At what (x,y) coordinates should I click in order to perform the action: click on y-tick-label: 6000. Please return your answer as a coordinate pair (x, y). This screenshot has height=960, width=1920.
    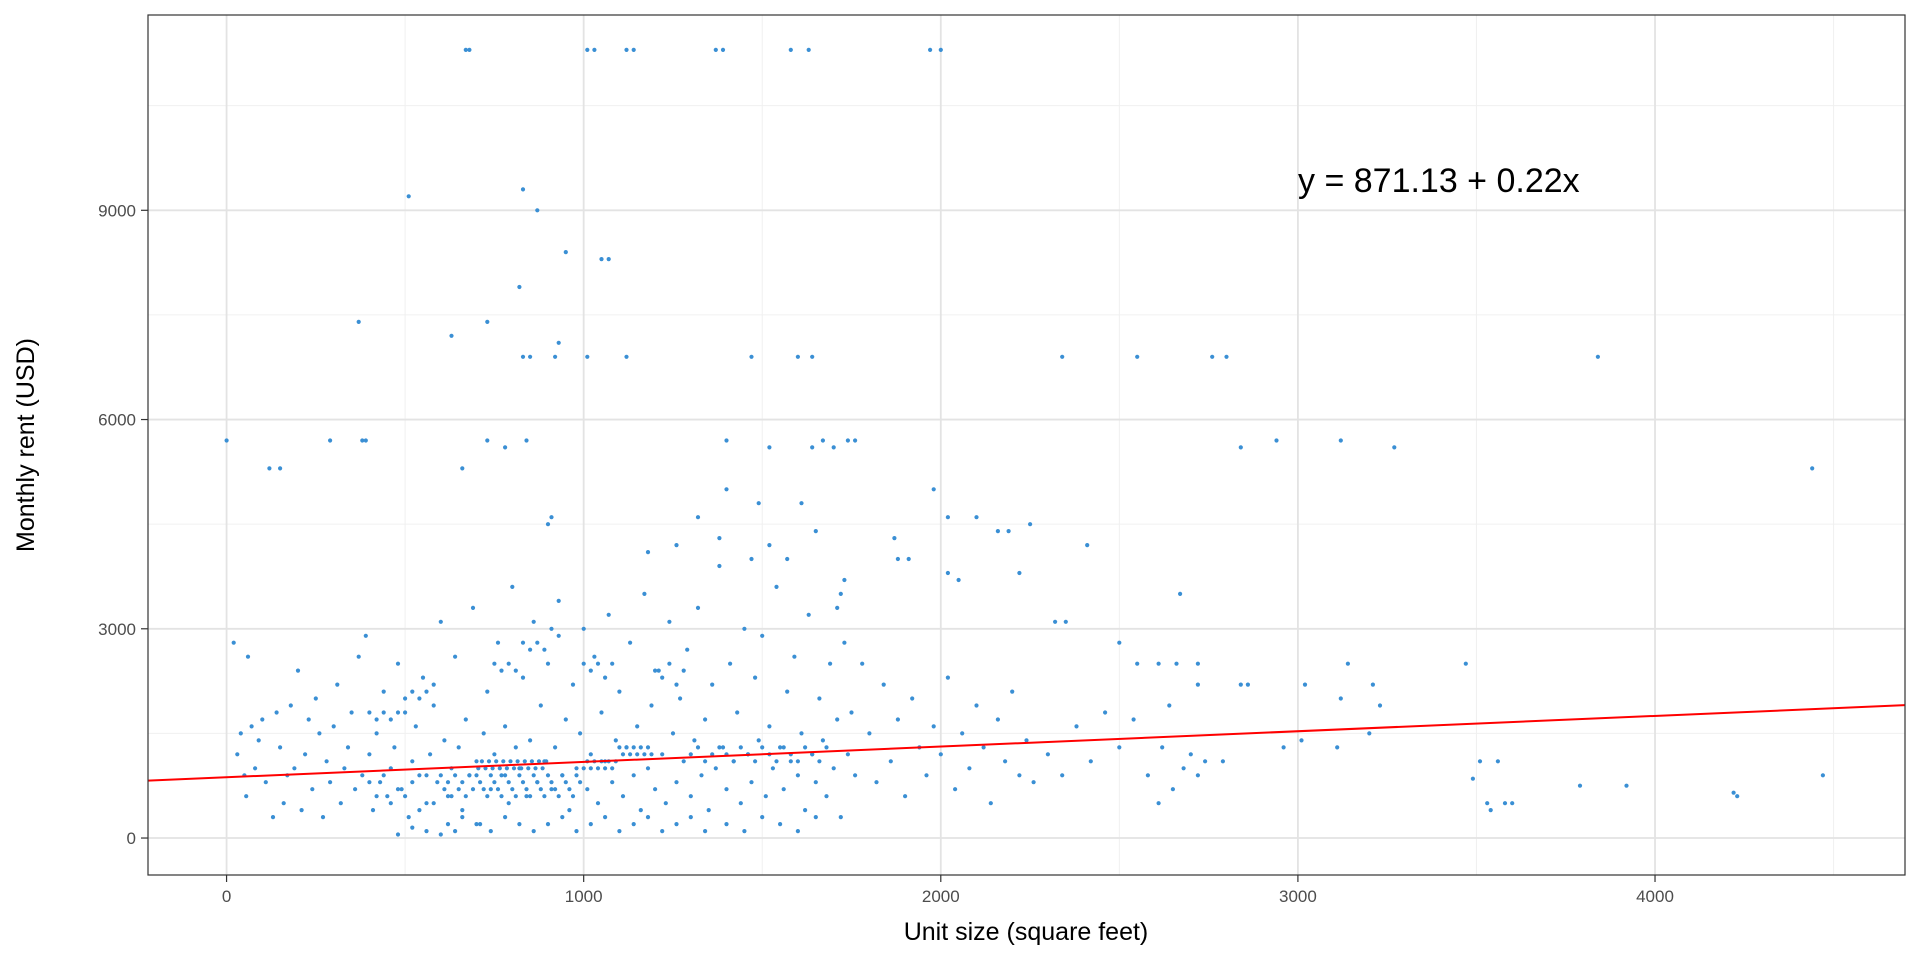
    Looking at the image, I should click on (117, 420).